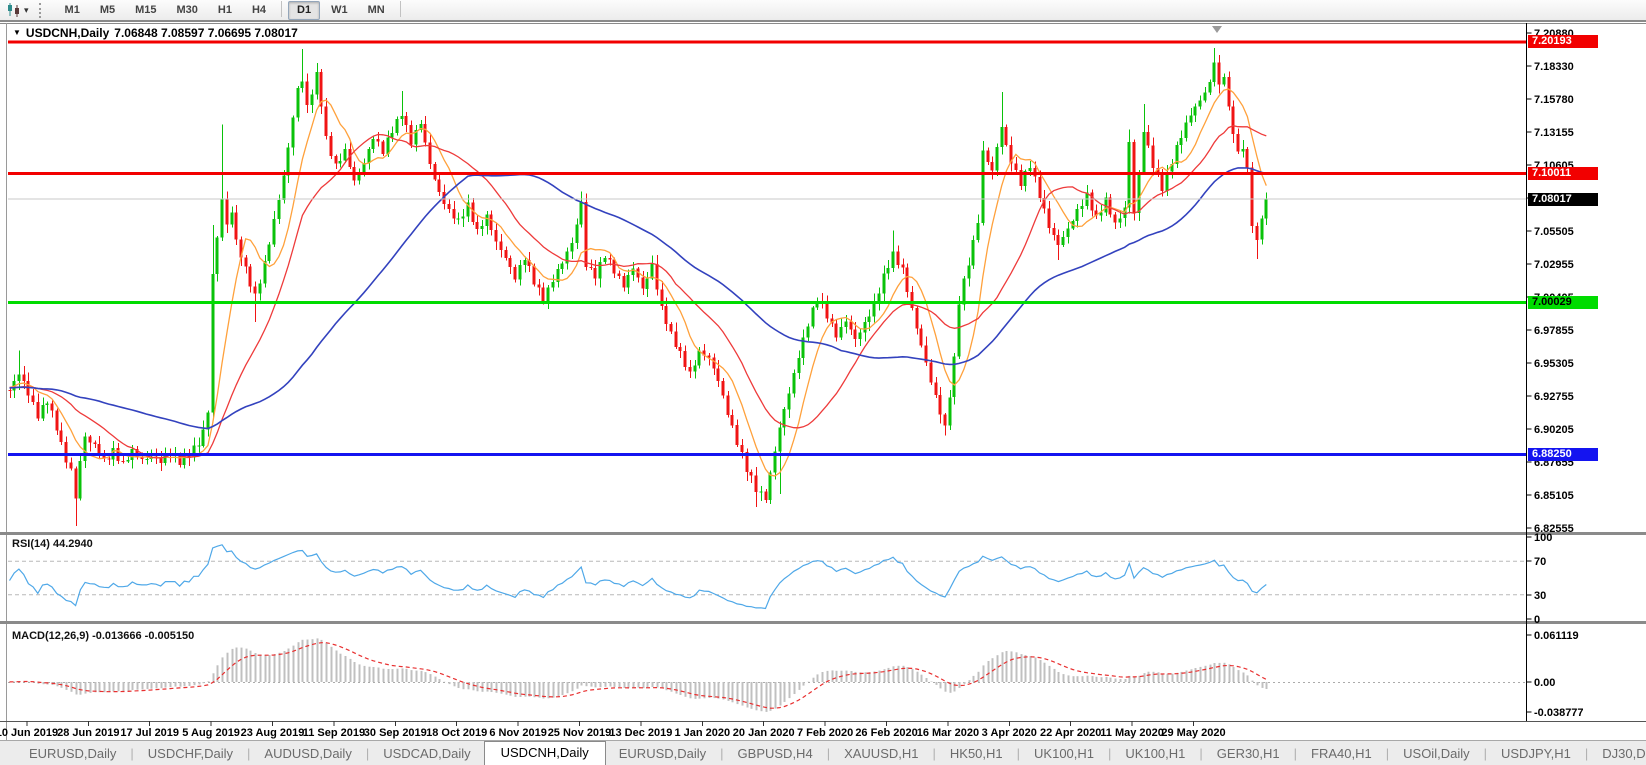 This screenshot has width=1646, height=765. I want to click on candlestick-chart-icon, so click(14, 10).